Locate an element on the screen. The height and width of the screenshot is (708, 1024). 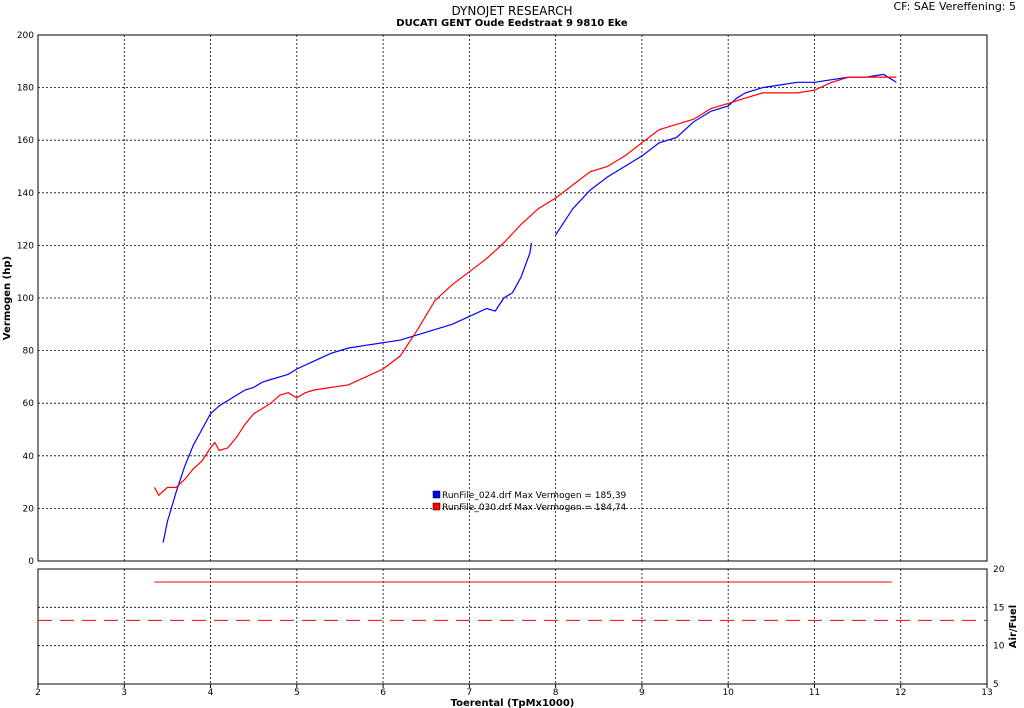
x-tick-label: 12 is located at coordinates (900, 693).